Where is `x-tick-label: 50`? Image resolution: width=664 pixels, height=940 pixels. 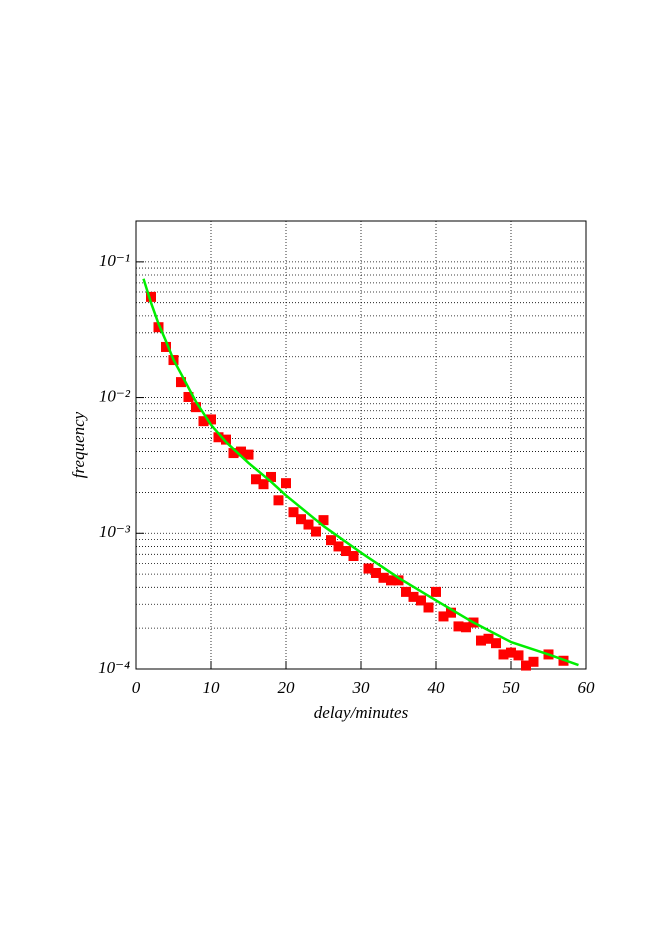
x-tick-label: 50 is located at coordinates (512, 687).